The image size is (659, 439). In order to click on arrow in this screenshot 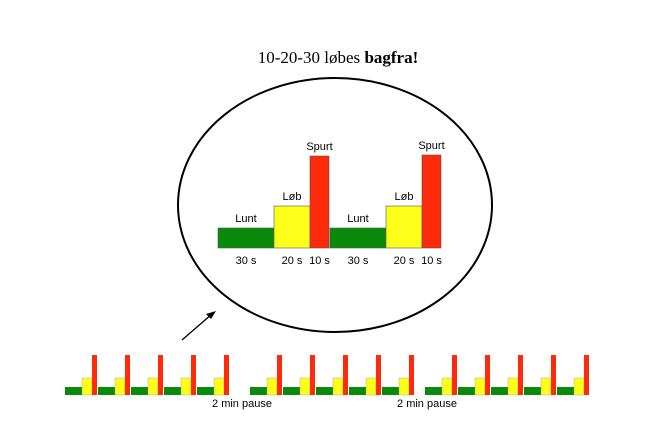, I will do `click(197, 327)`.